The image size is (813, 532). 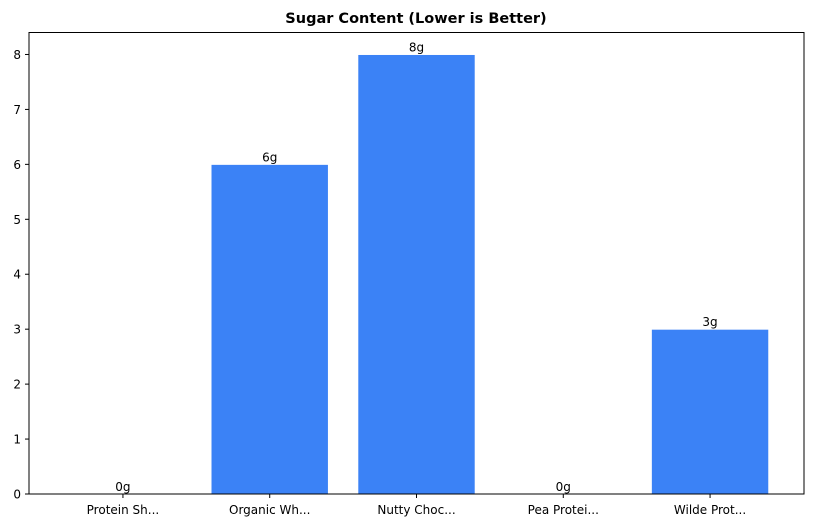 I want to click on y-tick-label: 4, so click(x=17, y=275).